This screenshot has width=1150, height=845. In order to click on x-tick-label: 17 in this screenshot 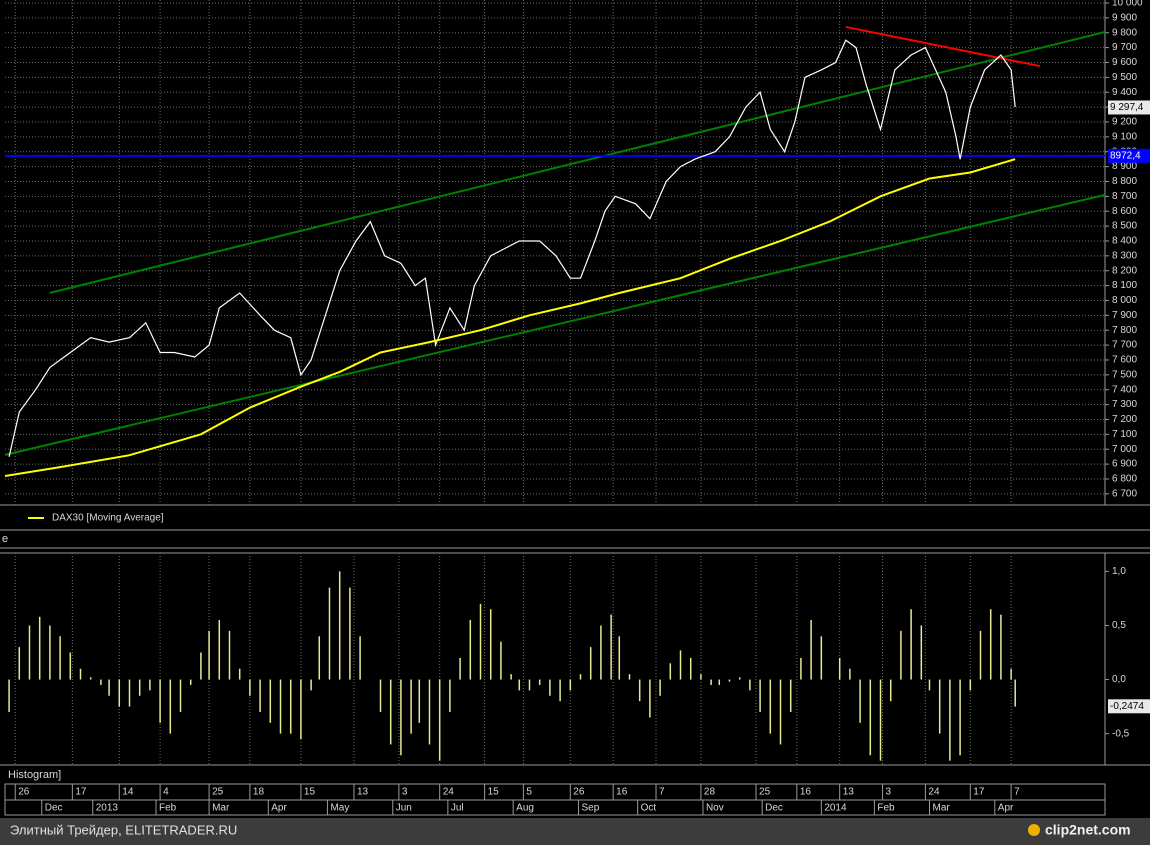, I will do `click(979, 792)`.